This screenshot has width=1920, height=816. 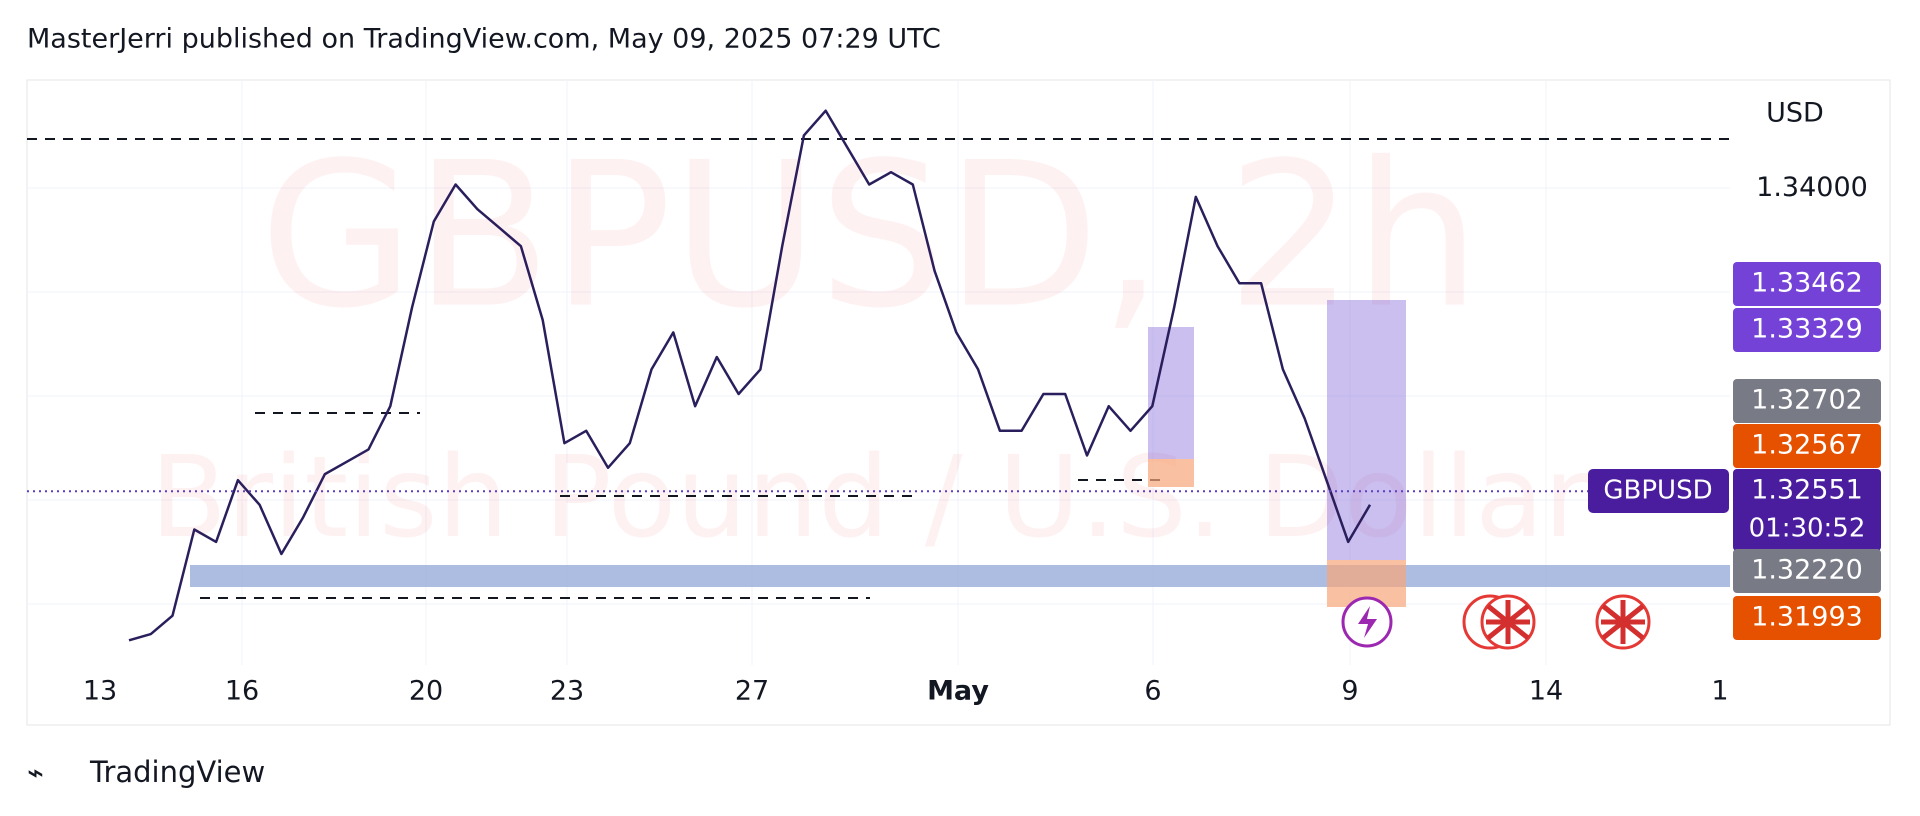 I want to click on x-tick-label: 9, so click(x=1349, y=691).